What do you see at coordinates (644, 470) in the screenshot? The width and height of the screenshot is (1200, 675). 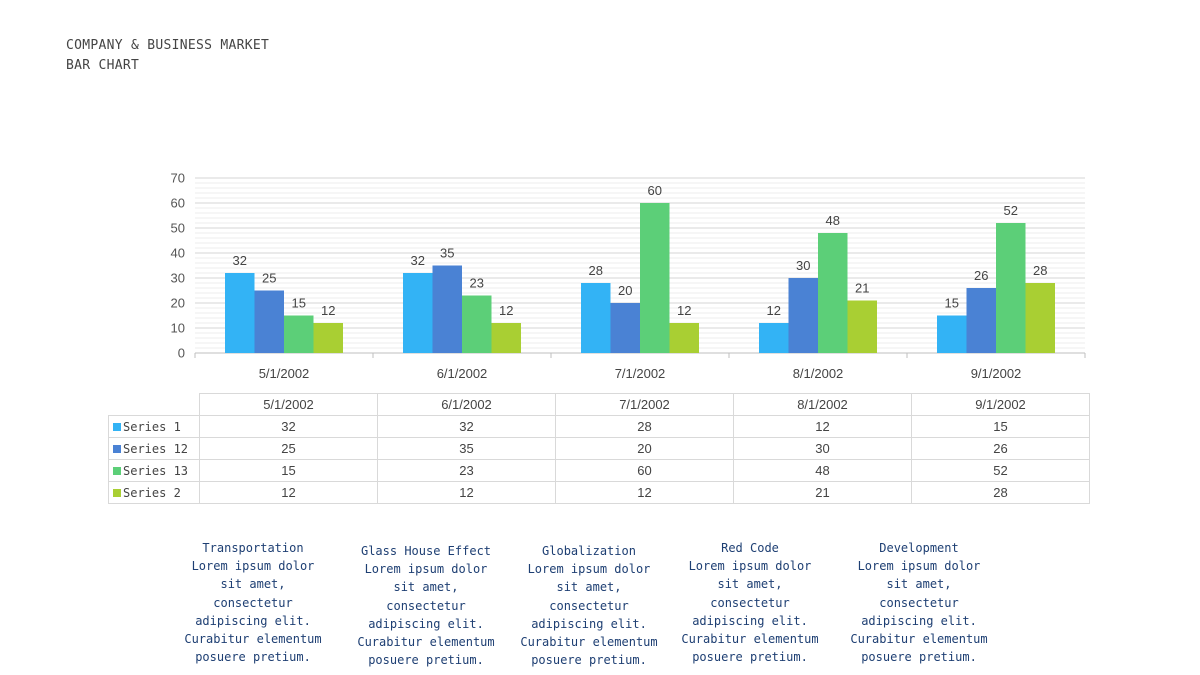 I see `data-cell: 60` at bounding box center [644, 470].